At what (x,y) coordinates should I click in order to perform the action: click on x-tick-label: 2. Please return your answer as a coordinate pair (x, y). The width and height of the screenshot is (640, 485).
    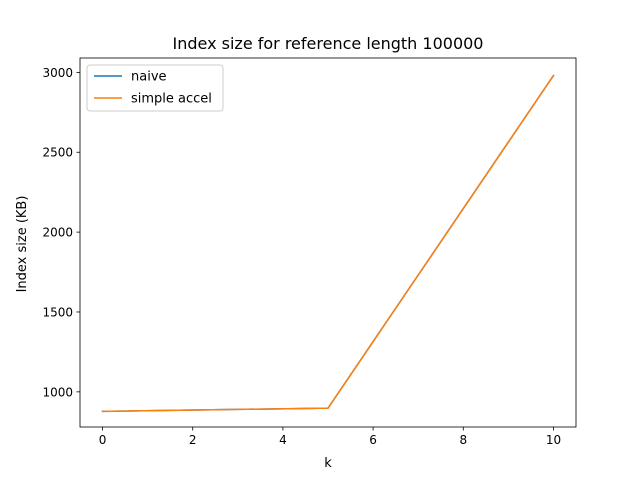
    Looking at the image, I should click on (193, 440).